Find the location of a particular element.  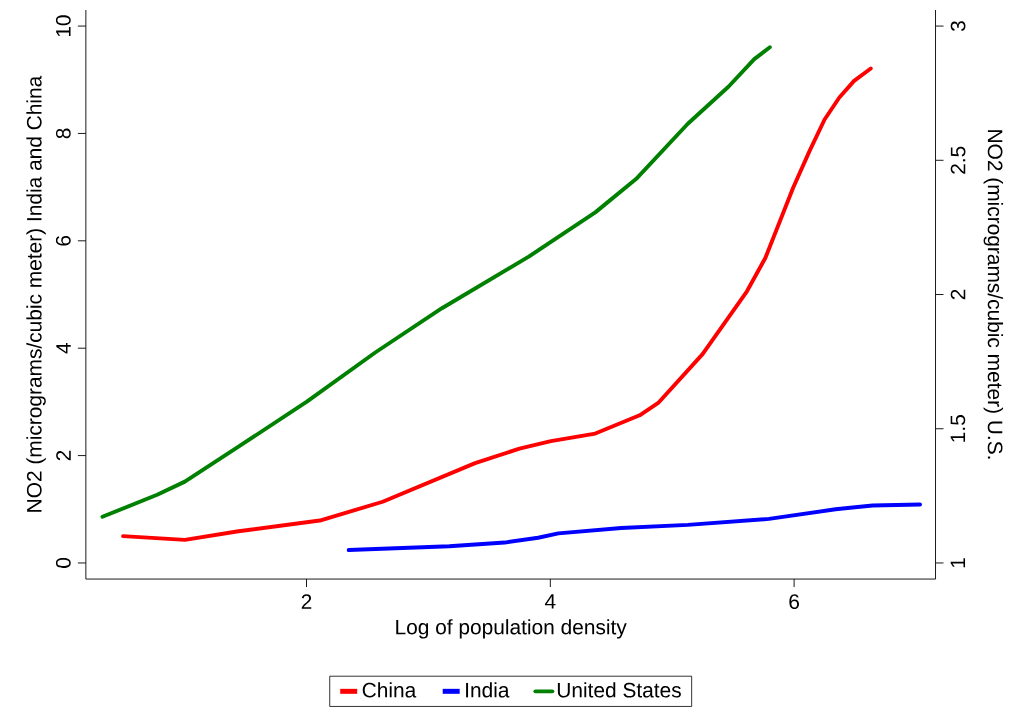

y-tick-label: 0 is located at coordinates (63, 563).